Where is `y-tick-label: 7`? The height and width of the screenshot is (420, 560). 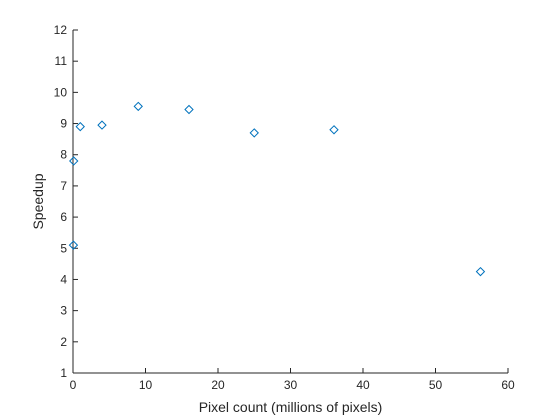 y-tick-label: 7 is located at coordinates (63, 186).